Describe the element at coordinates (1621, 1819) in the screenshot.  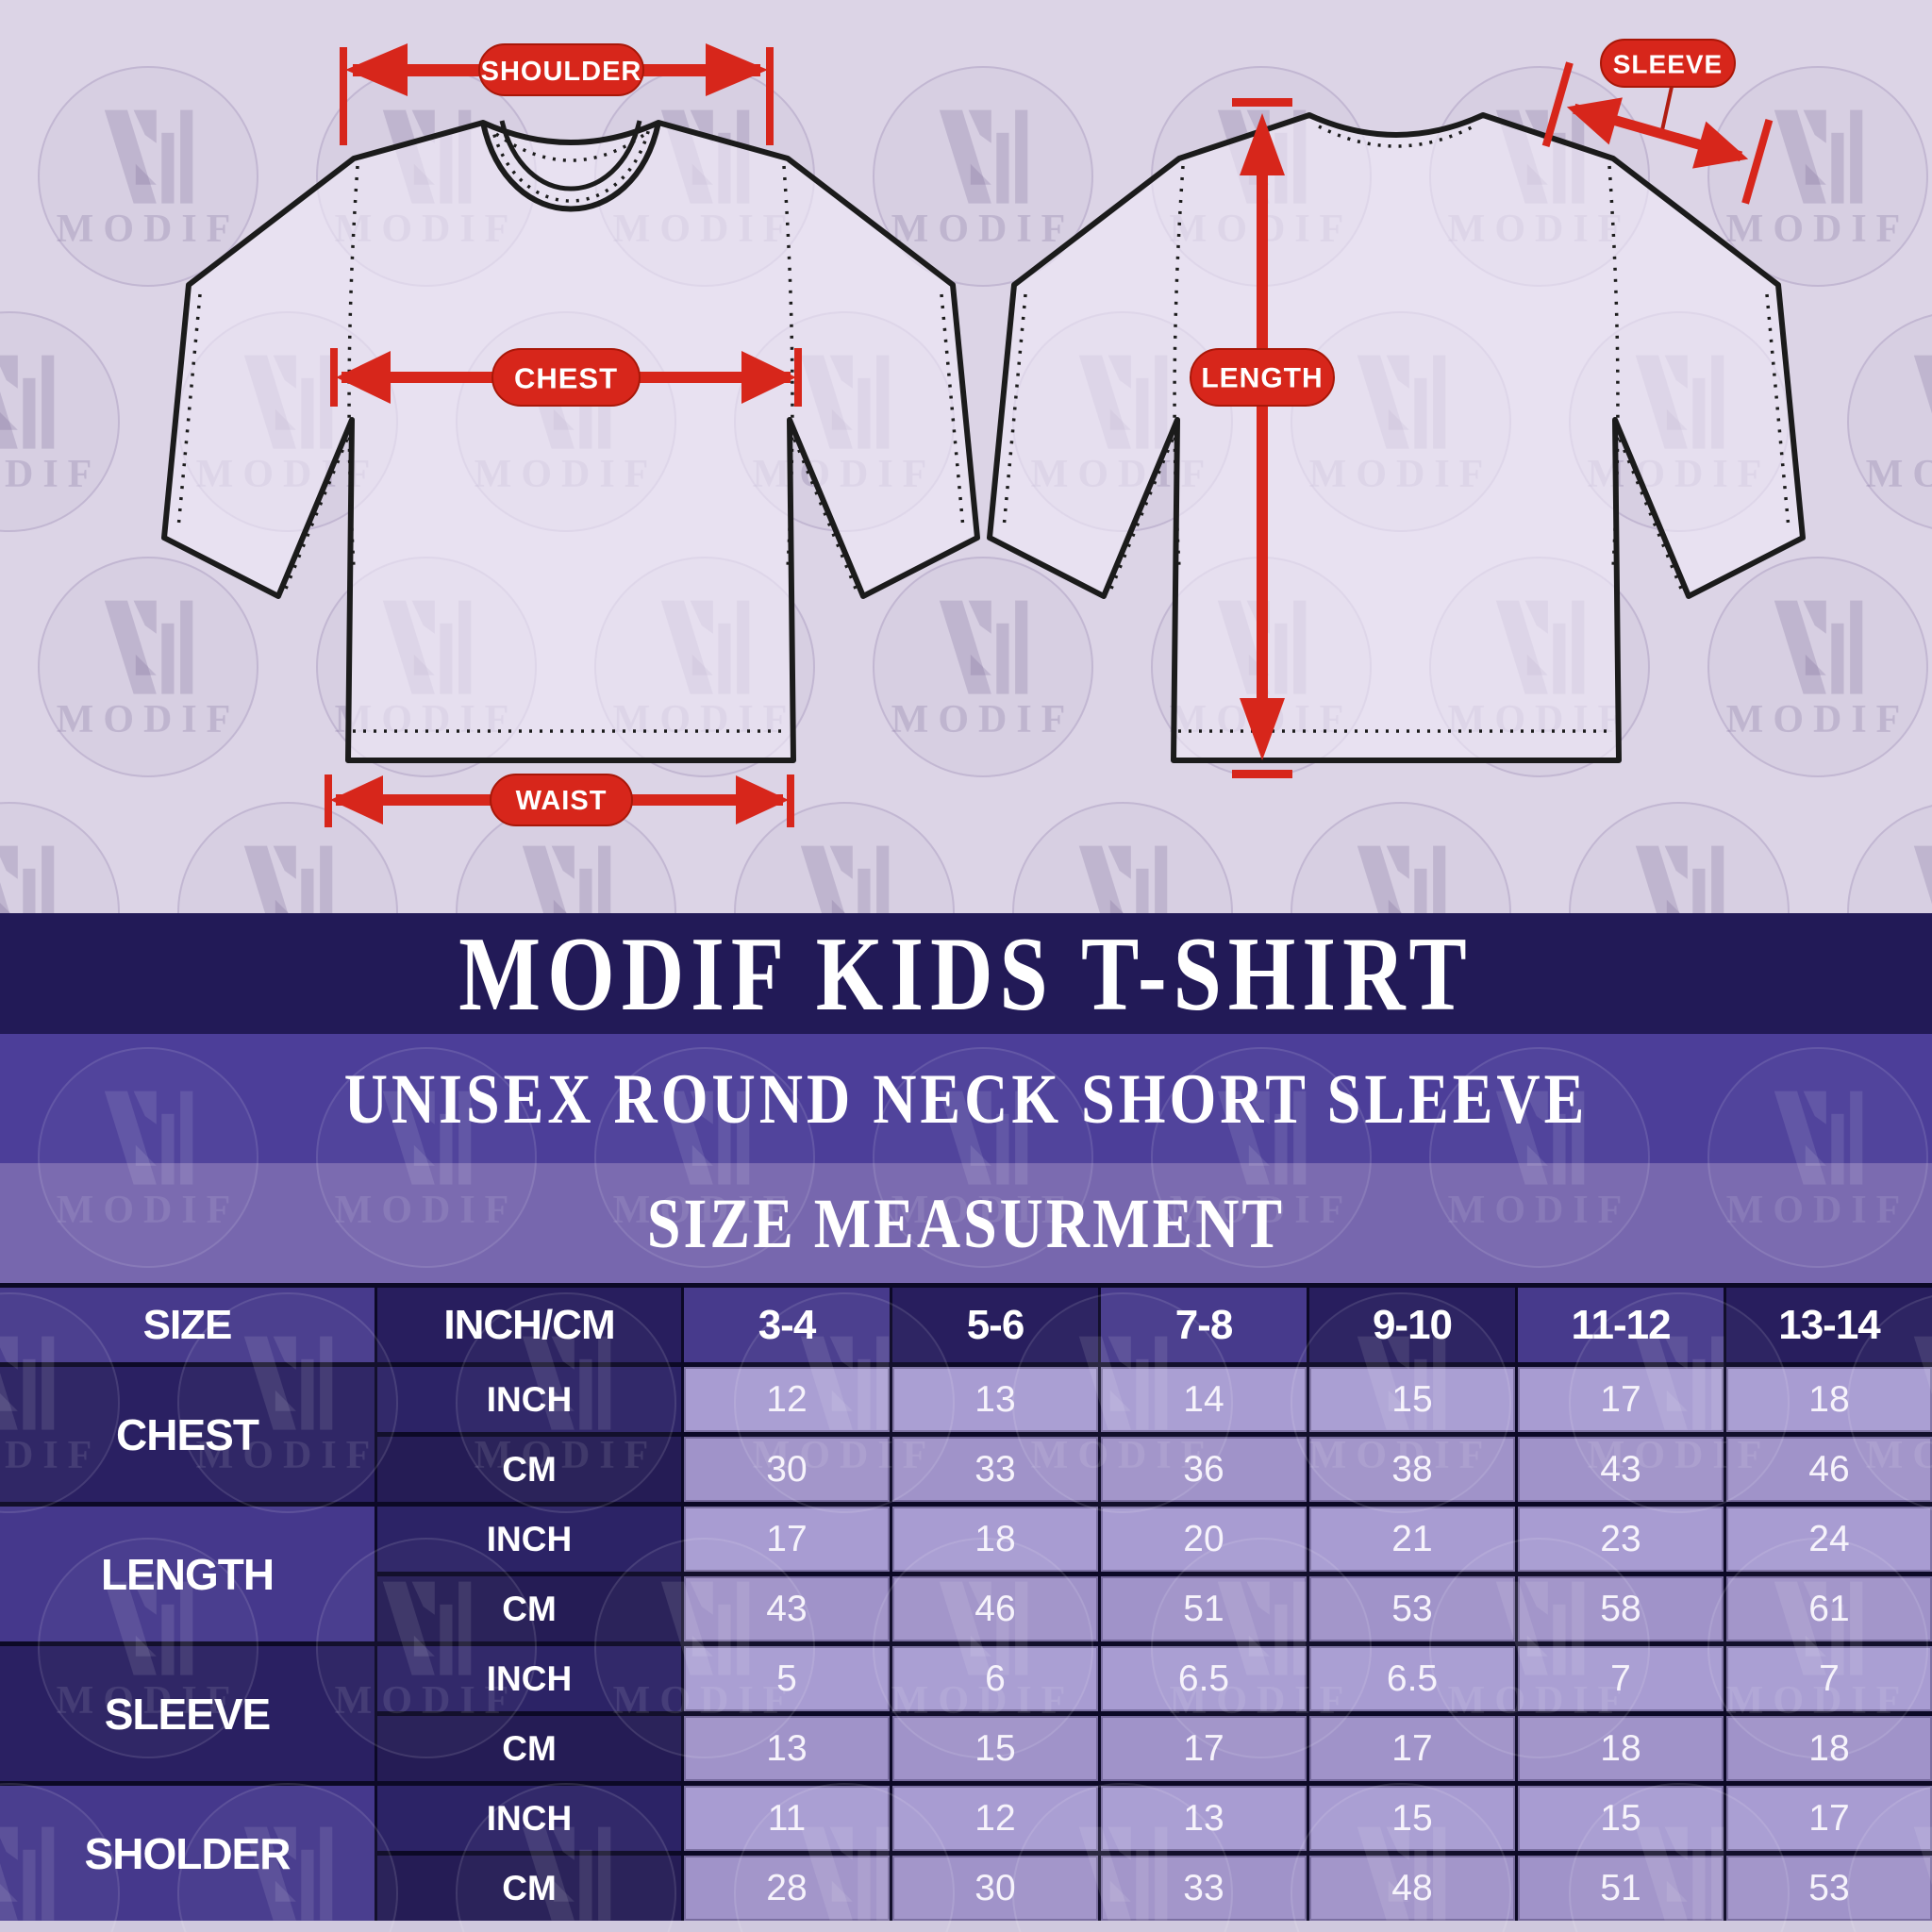
I see `value-sholder-inch-11-12: 15` at that location.